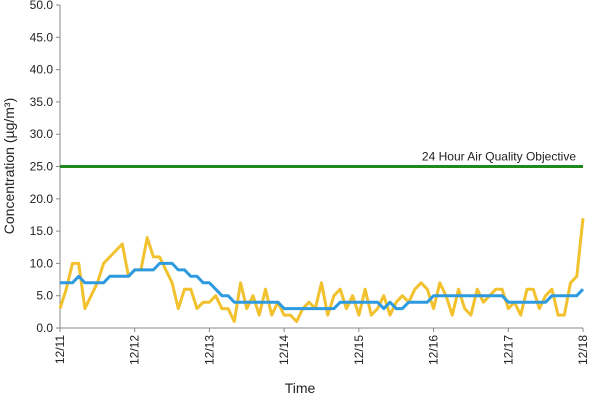 The height and width of the screenshot is (400, 600). Describe the element at coordinates (60, 349) in the screenshot. I see `x-tick-label: 12/11` at that location.